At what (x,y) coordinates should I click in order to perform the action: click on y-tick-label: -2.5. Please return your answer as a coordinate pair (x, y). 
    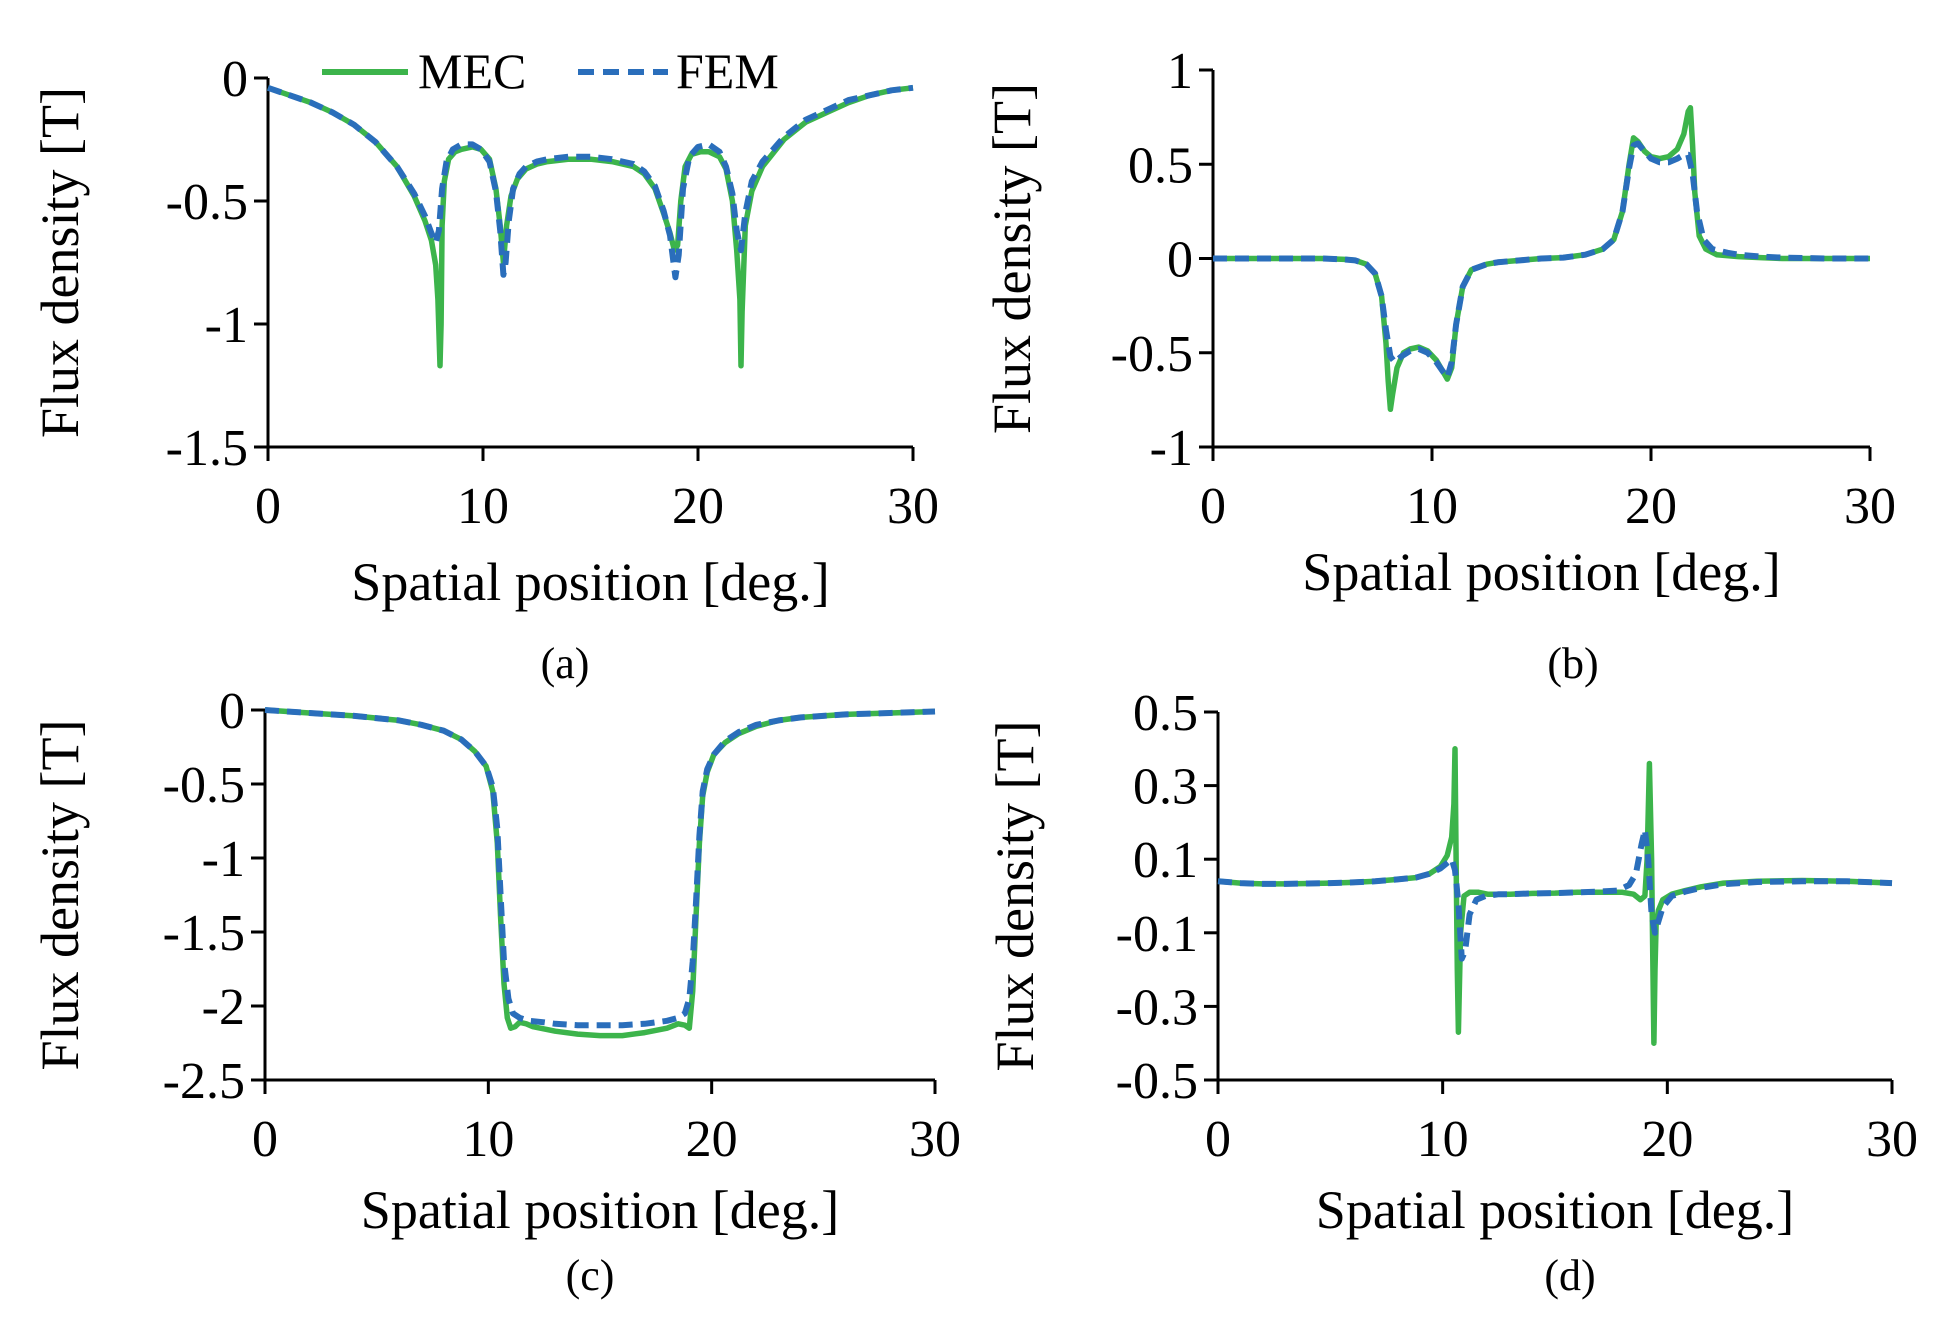
    Looking at the image, I should click on (204, 1081).